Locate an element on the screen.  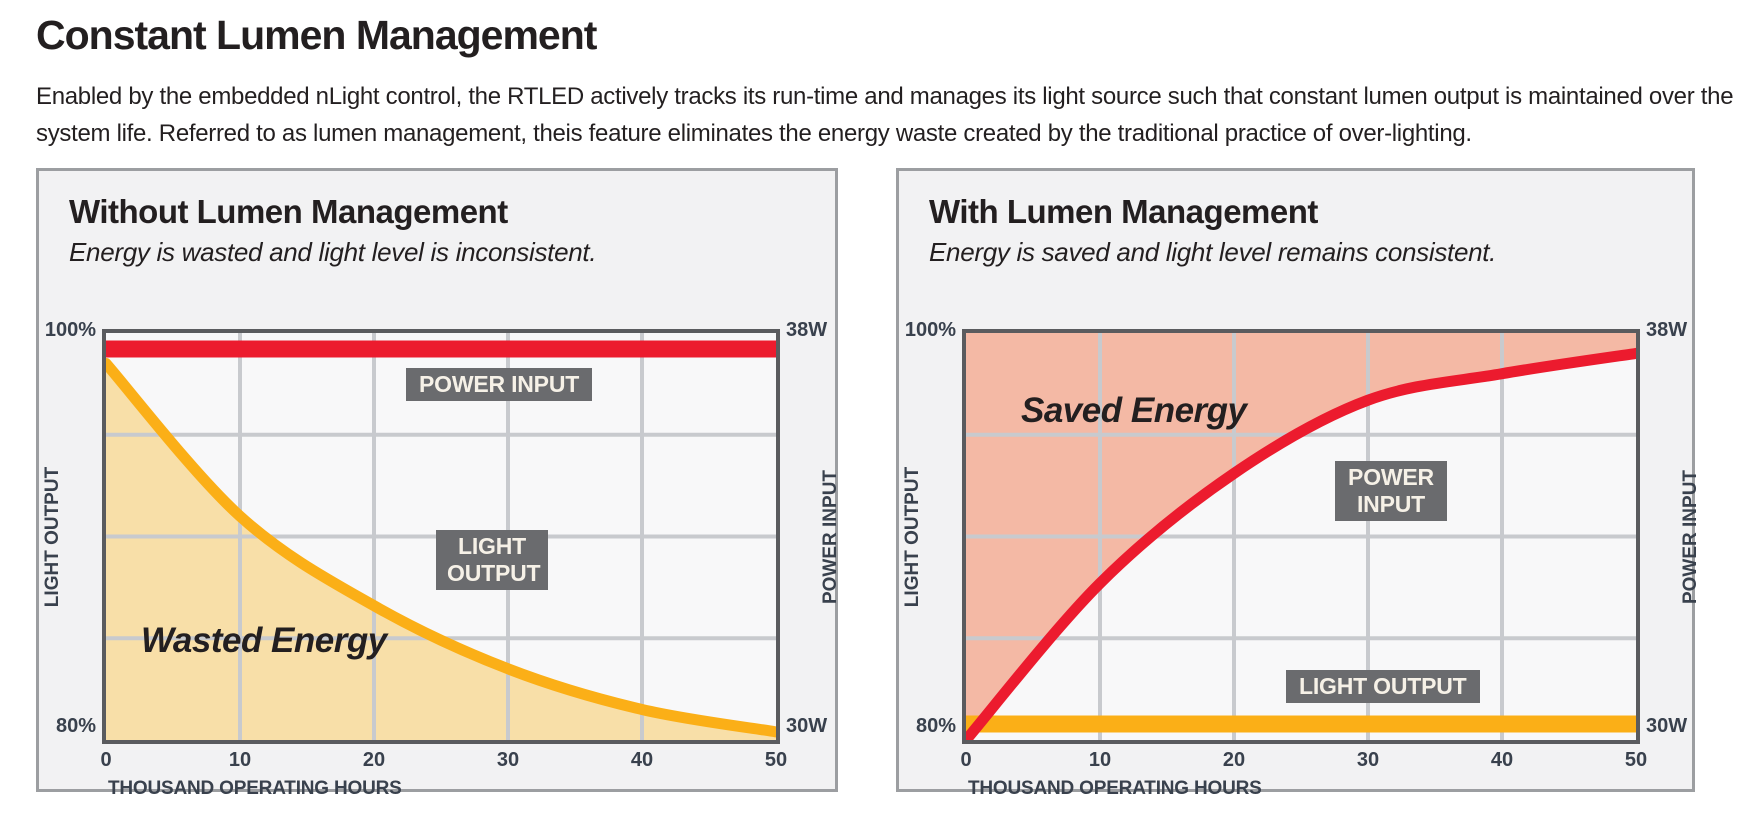
page-title: Constant Lumen Management is located at coordinates (316, 35).